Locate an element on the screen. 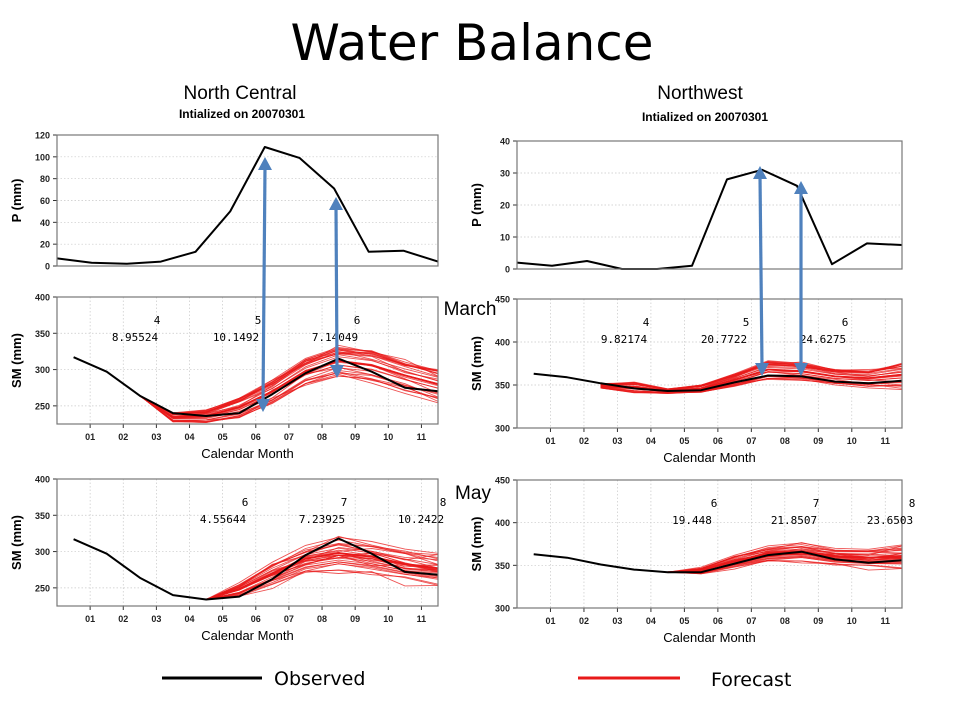  annotation-value: 7.14049 is located at coordinates (335, 337).